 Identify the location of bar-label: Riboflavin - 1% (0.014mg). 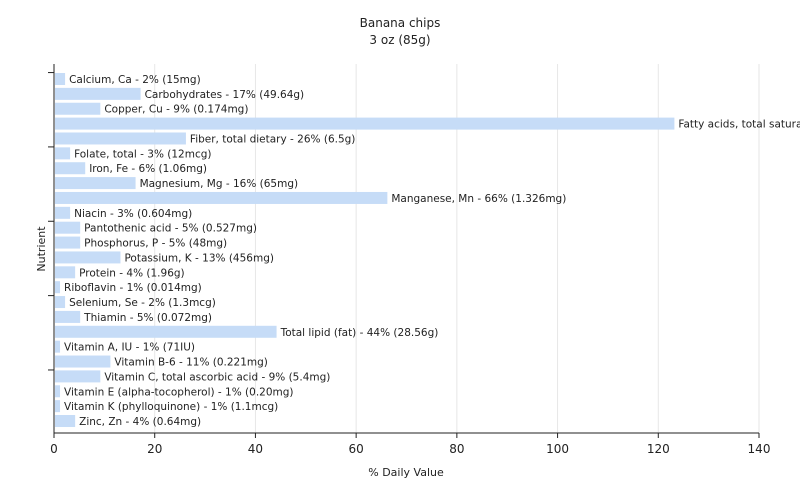
(133, 288).